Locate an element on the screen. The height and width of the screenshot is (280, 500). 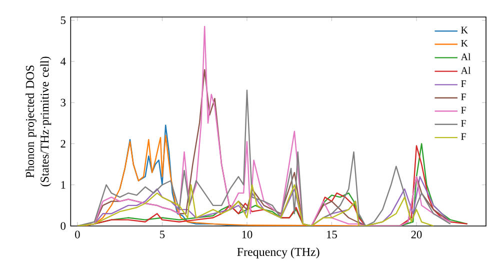
y-tick-label: 2 is located at coordinates (63, 144).